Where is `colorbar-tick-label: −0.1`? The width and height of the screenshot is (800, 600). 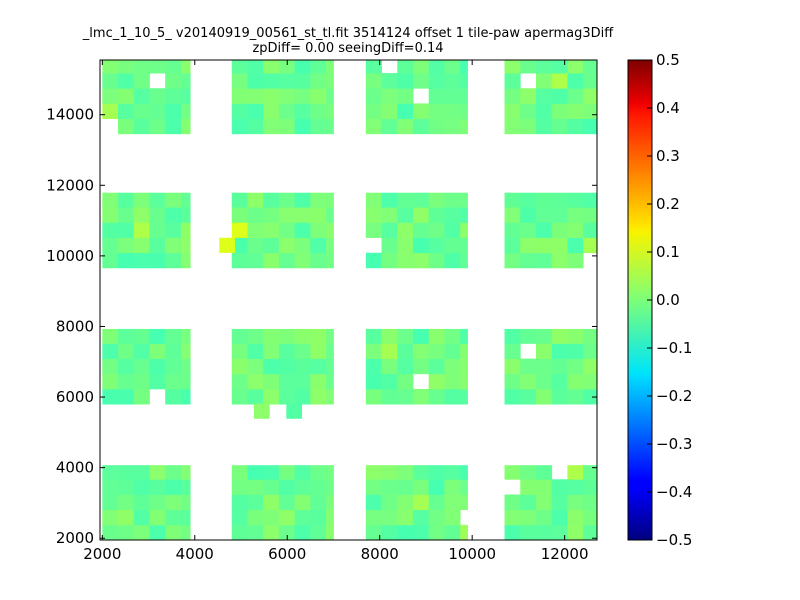 colorbar-tick-label: −0.1 is located at coordinates (674, 348).